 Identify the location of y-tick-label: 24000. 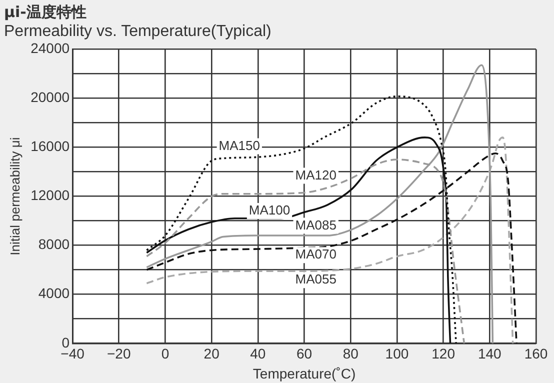
(50, 48).